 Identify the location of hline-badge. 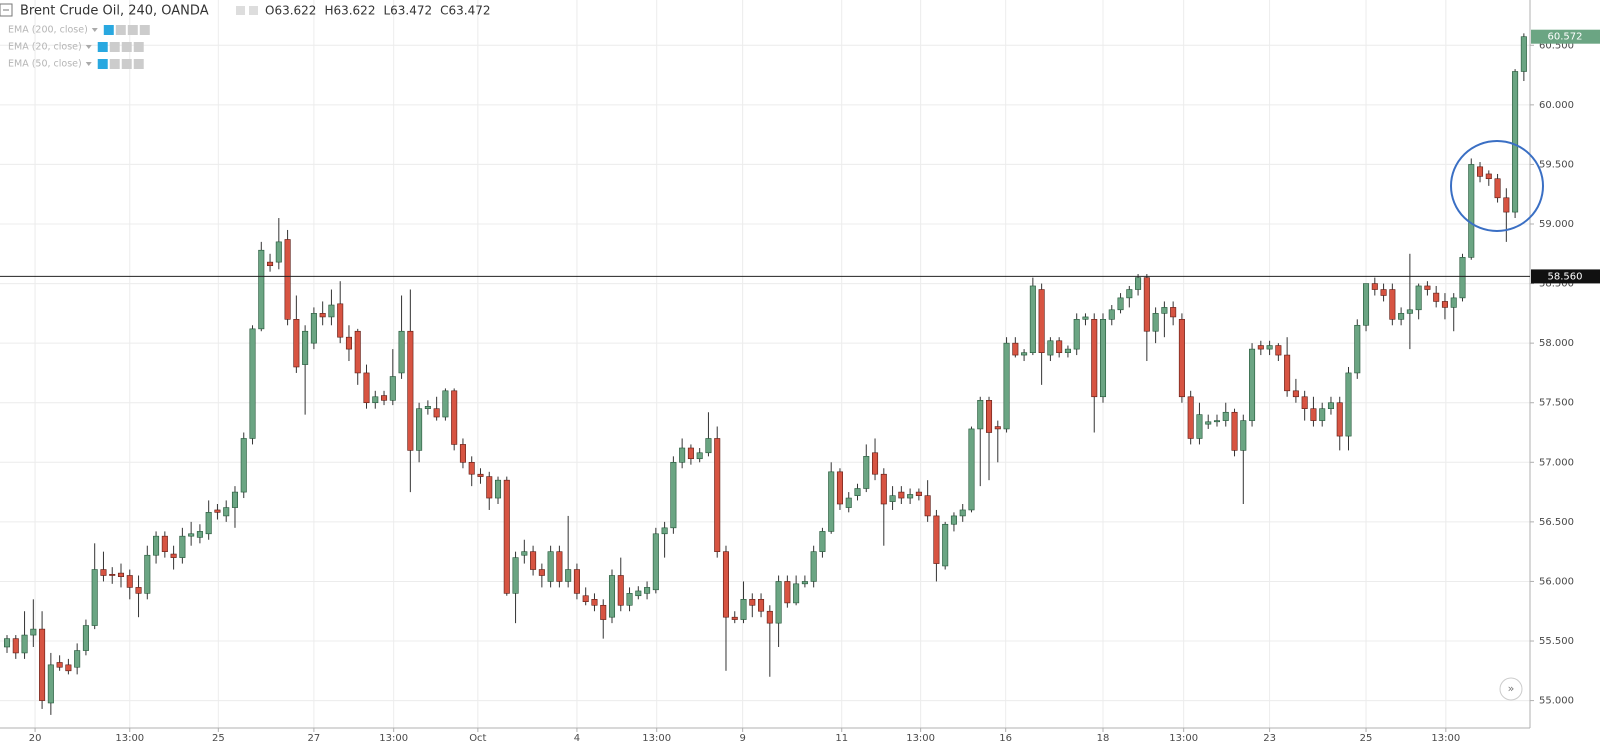
(1565, 276).